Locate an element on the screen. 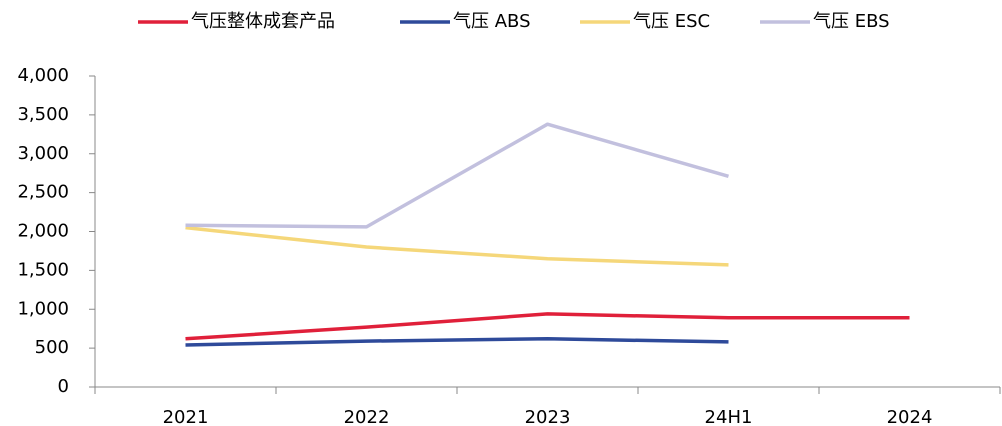 The image size is (1002, 426). y-tick-label: 2,000 is located at coordinates (43, 231).